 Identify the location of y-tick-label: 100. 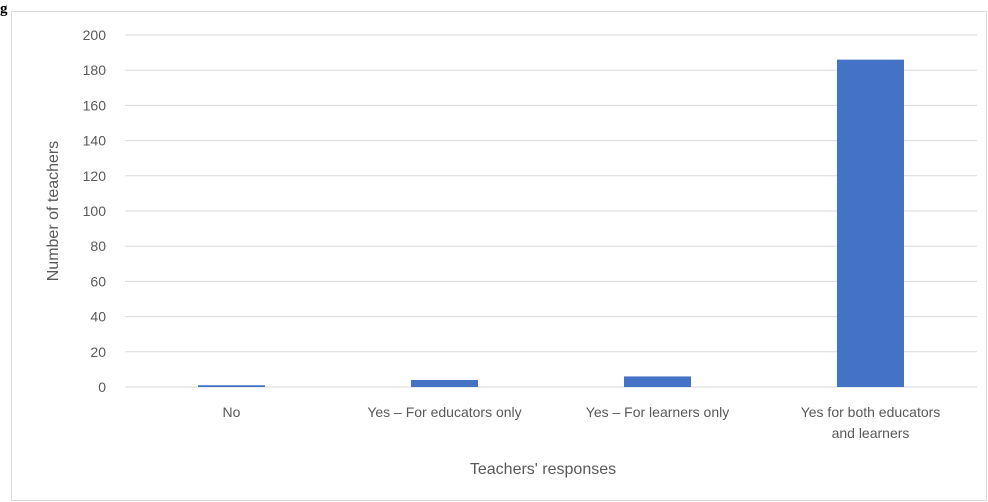
(95, 211).